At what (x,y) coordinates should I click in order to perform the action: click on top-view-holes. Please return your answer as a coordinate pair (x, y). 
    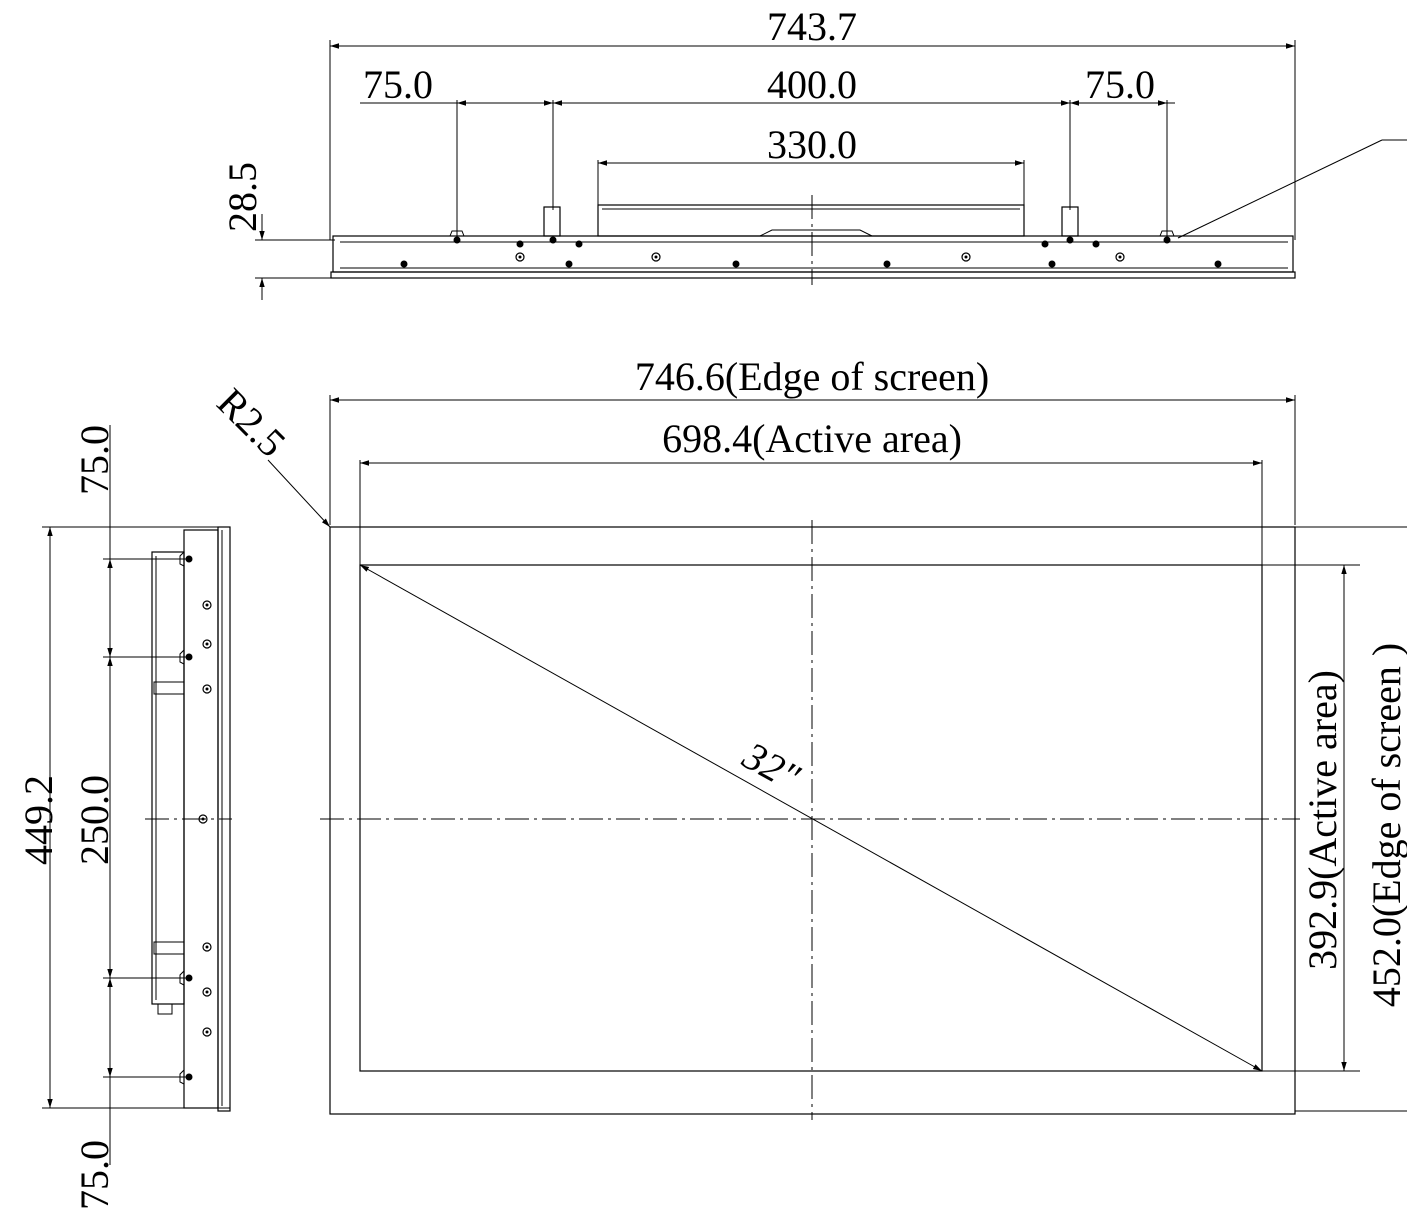
    Looking at the image, I should click on (811, 252).